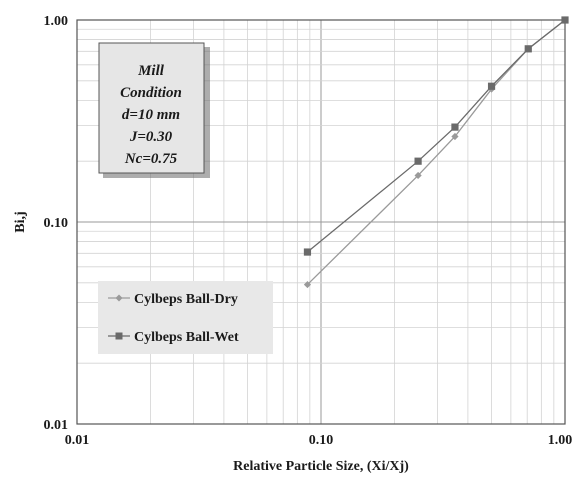 The image size is (579, 478). Describe the element at coordinates (119, 298) in the screenshot. I see `legend-marker-dry` at that location.